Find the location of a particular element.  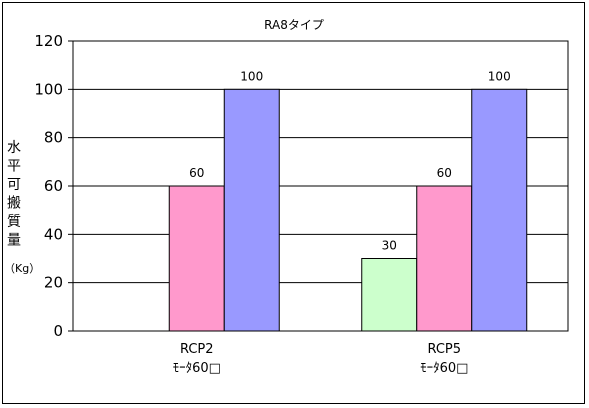

y-tick-label: 60 is located at coordinates (53, 186).